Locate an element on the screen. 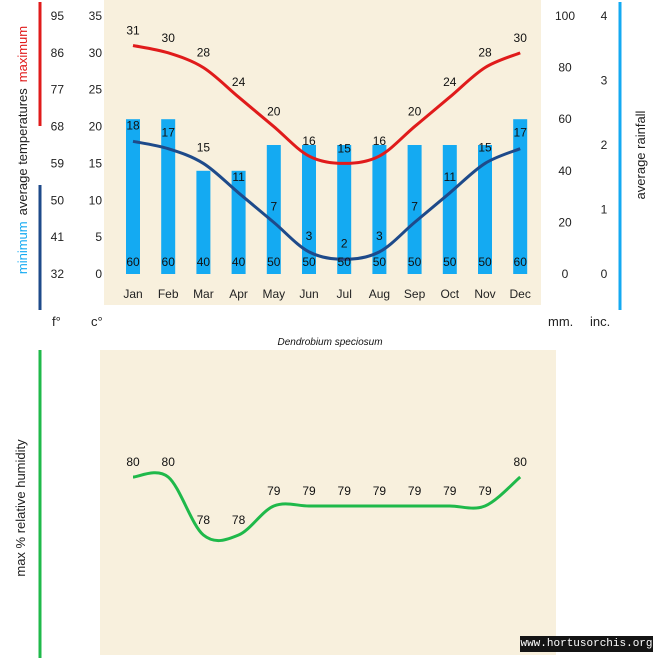 The width and height of the screenshot is (660, 660). month-tick-label: Nov is located at coordinates (484, 294).